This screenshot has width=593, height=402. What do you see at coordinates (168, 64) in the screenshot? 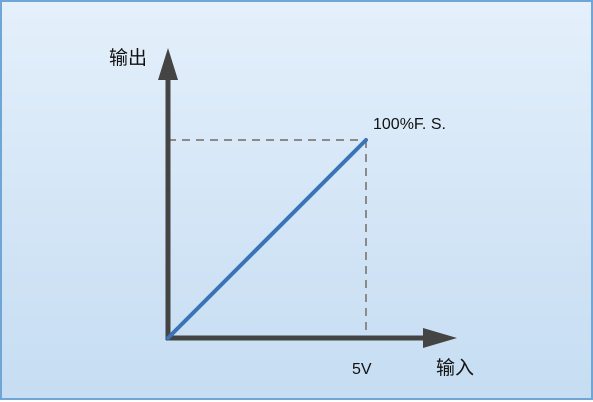
I see `y-axis-arrow-icon` at bounding box center [168, 64].